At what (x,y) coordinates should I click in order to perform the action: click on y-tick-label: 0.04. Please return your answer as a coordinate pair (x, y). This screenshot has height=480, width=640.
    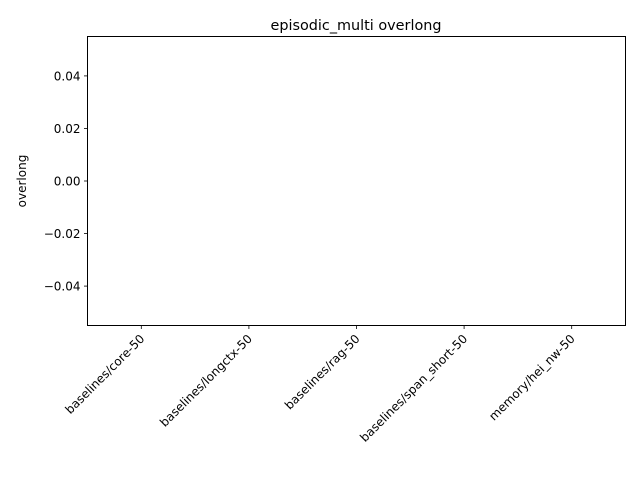
    Looking at the image, I should click on (67, 76).